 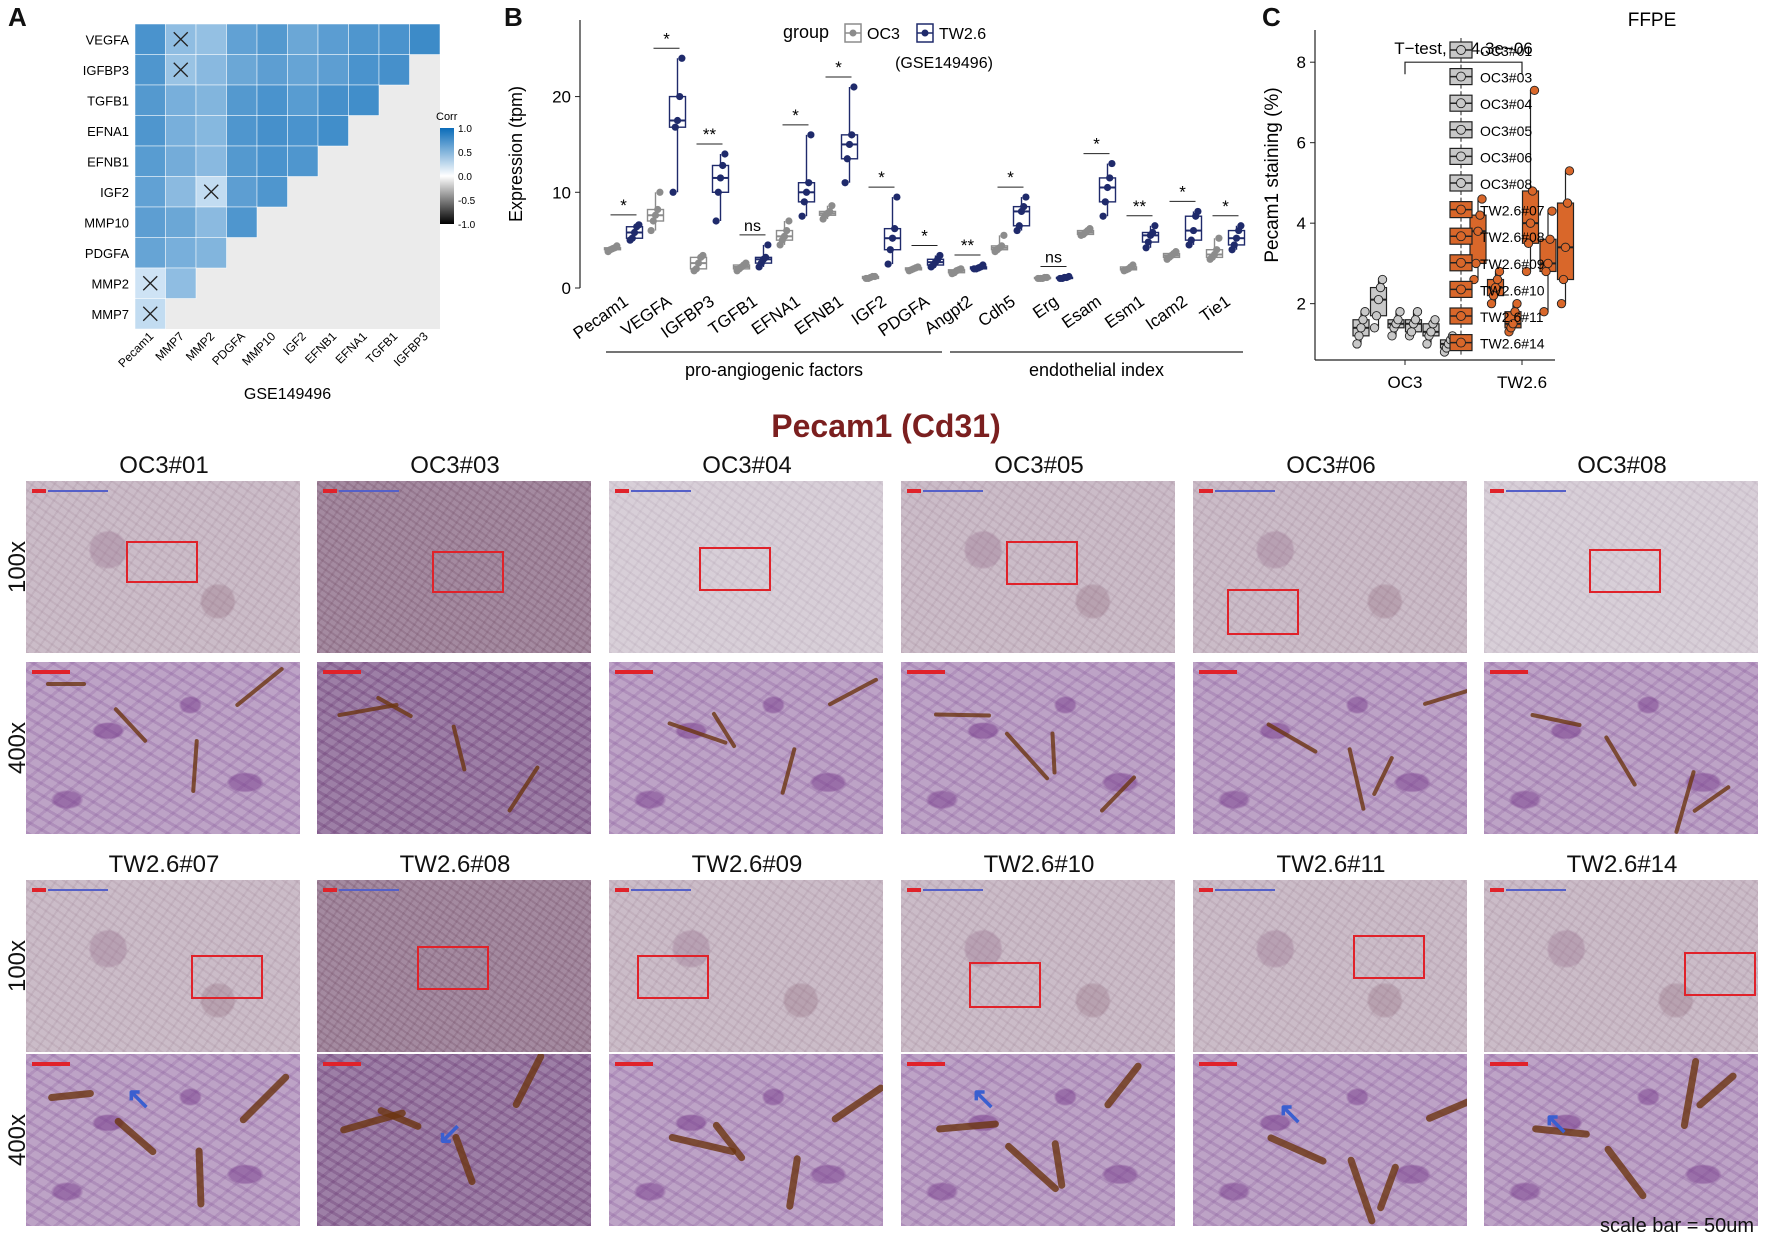 I want to click on y-tick-label: 8, so click(x=1301, y=62).